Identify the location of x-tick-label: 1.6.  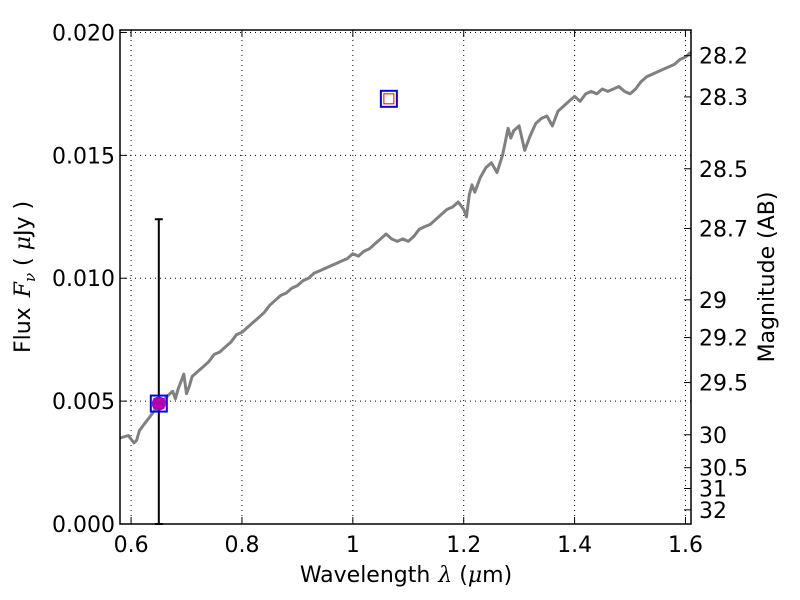
(685, 545).